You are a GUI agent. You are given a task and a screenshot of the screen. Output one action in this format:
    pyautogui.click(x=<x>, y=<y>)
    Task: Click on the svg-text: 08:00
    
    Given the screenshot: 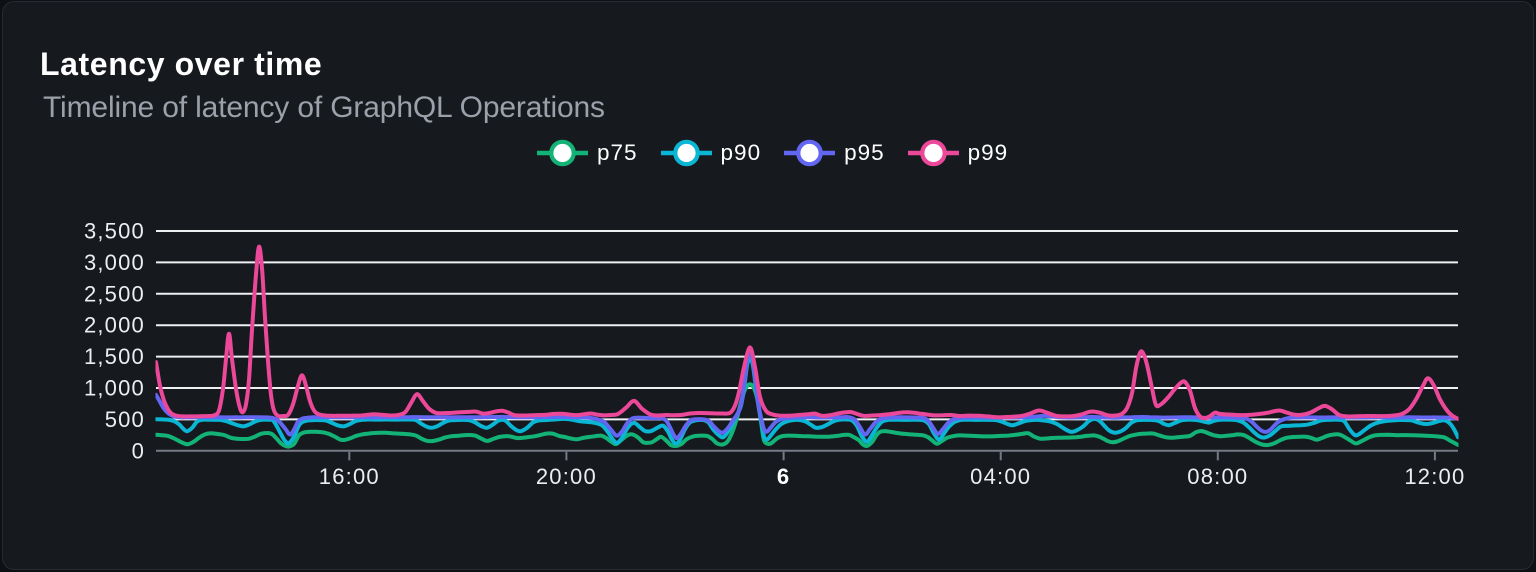 What is the action you would take?
    pyautogui.click(x=1217, y=476)
    